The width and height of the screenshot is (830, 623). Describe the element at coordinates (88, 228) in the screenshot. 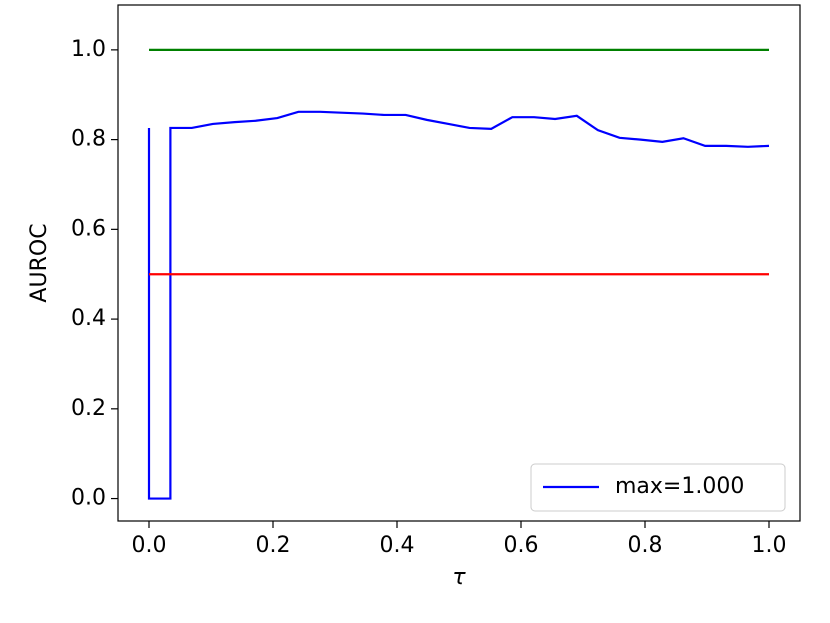

I see `y-tick-label: 0.6` at that location.